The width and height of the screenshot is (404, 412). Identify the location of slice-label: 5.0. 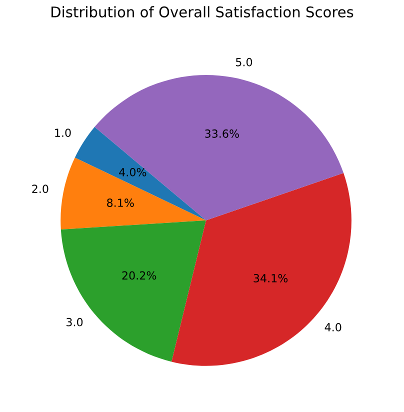
(244, 62).